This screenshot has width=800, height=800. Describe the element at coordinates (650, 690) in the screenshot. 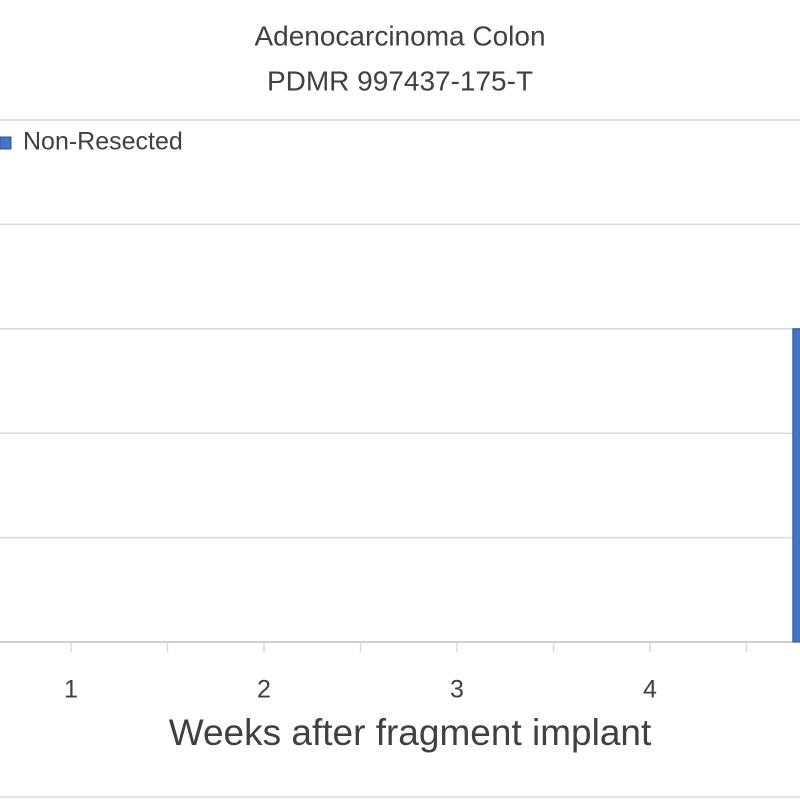

I see `x-tick-label: 4` at that location.